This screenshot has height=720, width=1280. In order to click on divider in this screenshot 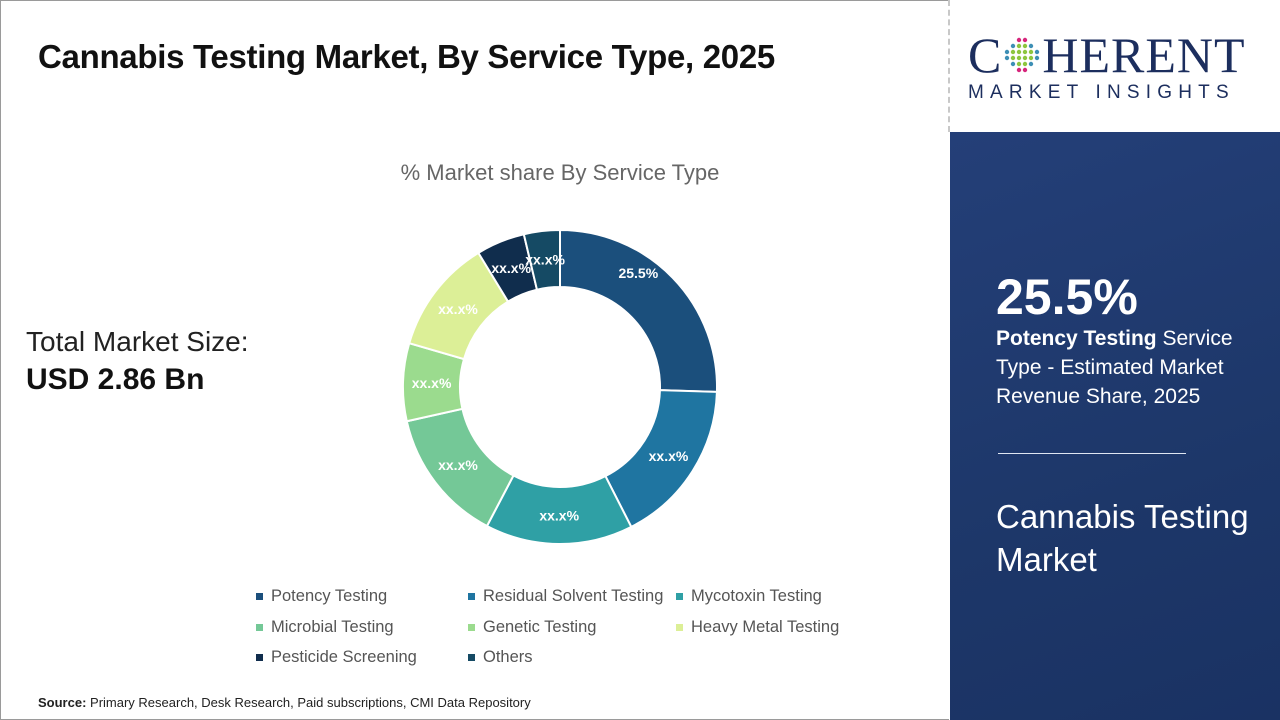, I will do `click(949, 66)`.